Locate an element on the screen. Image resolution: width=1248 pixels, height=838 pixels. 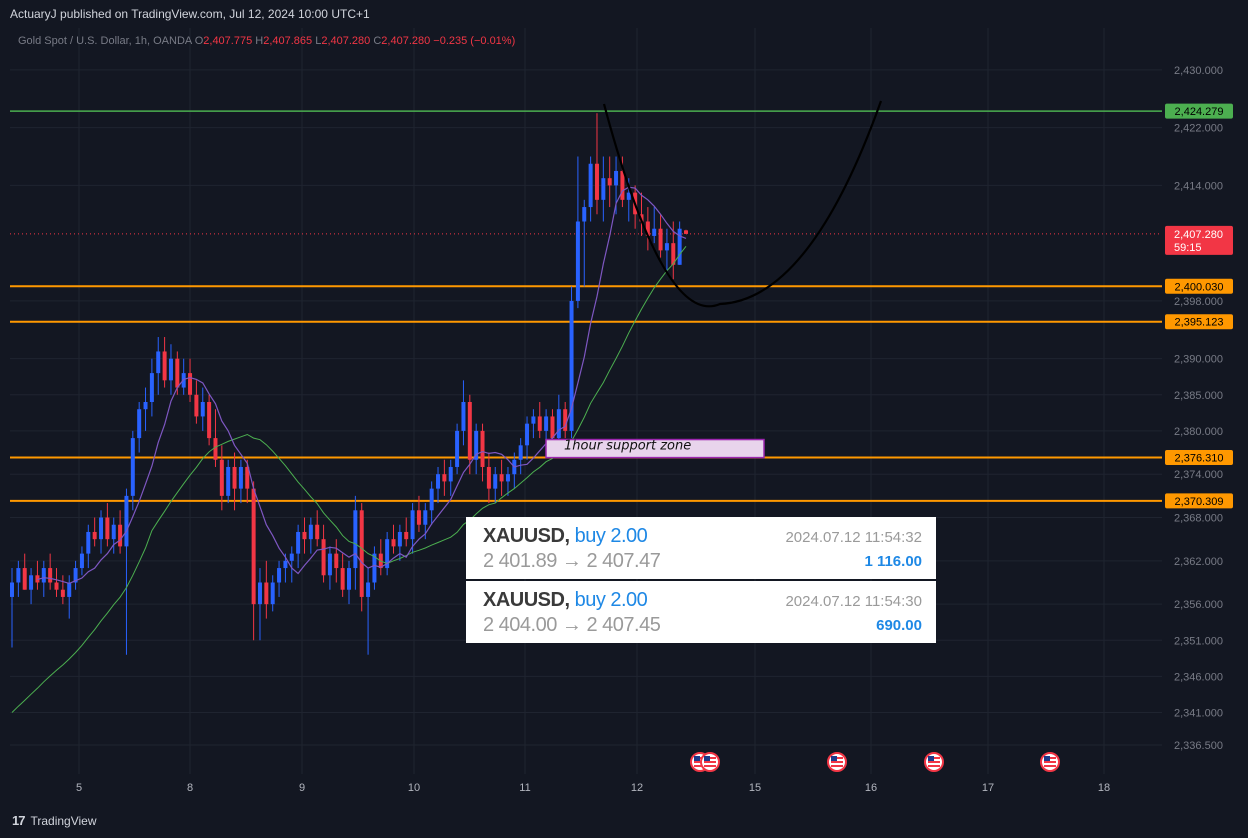
trade-profit: 690.00 is located at coordinates (899, 625).